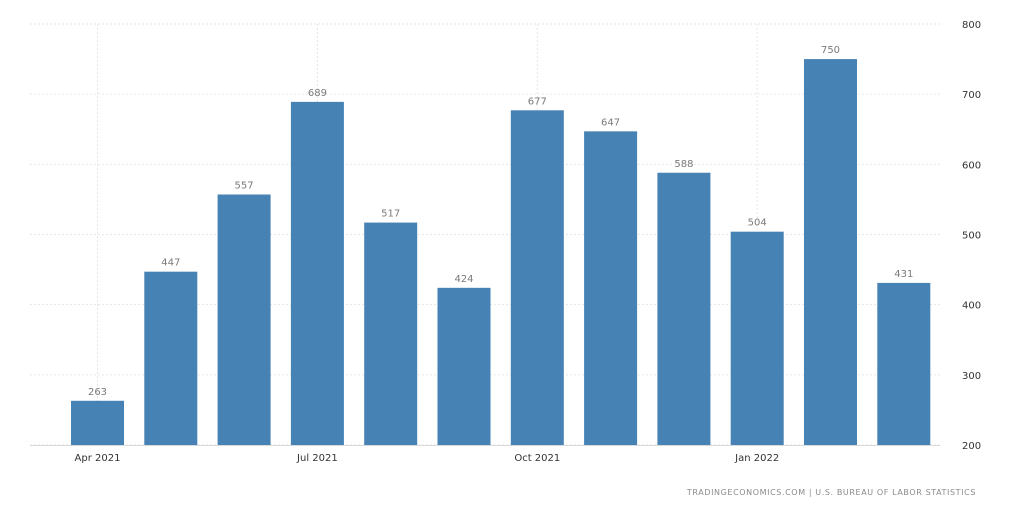  Describe the element at coordinates (971, 446) in the screenshot. I see `y-tick-label: 200` at that location.